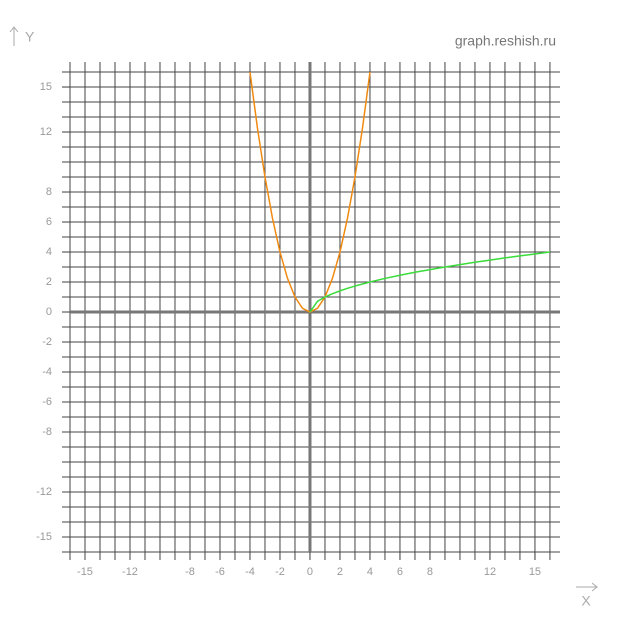 Image resolution: width=620 pixels, height=620 pixels. I want to click on y-arrow-head, so click(14, 29).